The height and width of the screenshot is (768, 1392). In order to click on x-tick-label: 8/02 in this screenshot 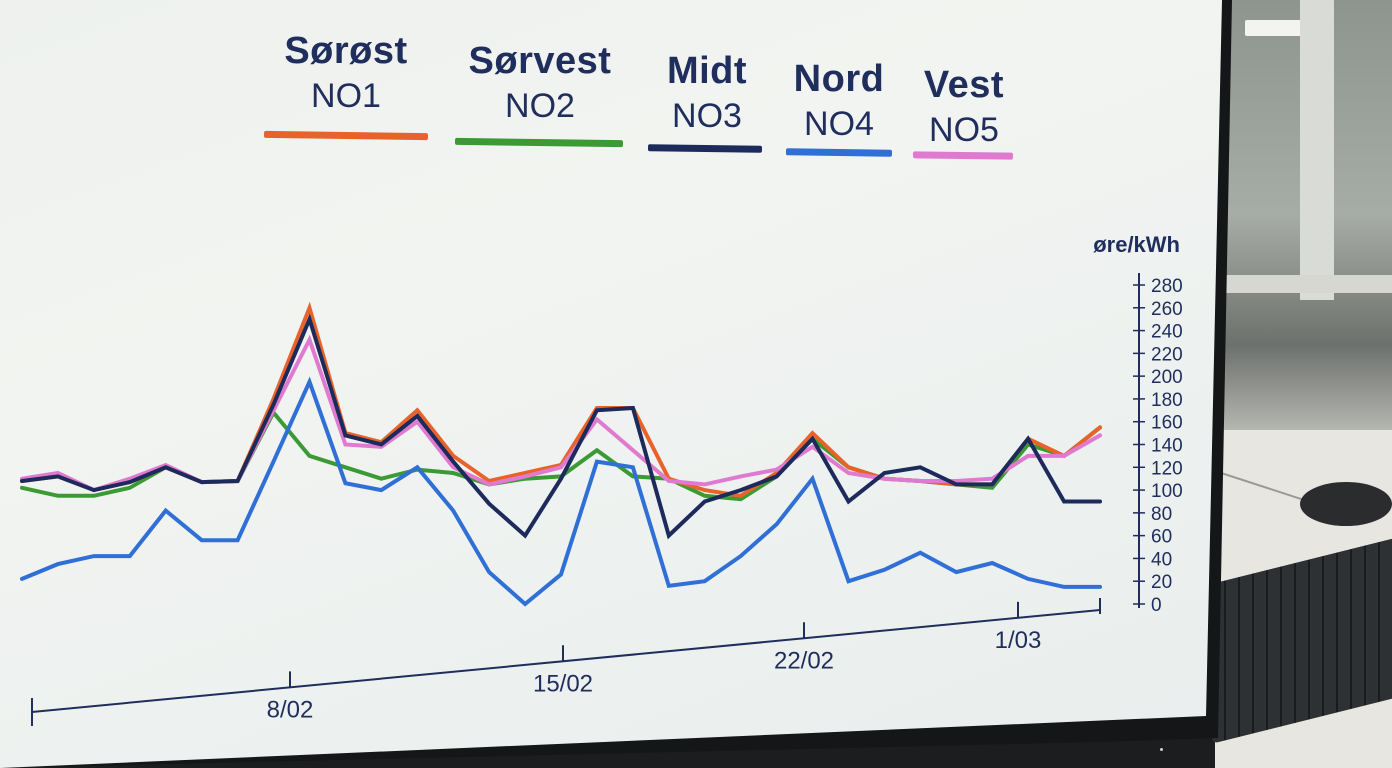, I will do `click(290, 709)`.